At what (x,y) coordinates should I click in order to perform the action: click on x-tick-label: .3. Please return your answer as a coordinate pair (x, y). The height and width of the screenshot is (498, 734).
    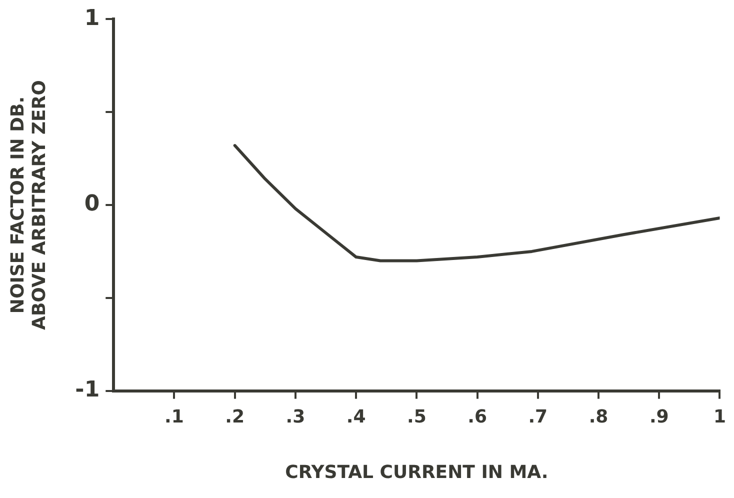
    Looking at the image, I should click on (296, 417).